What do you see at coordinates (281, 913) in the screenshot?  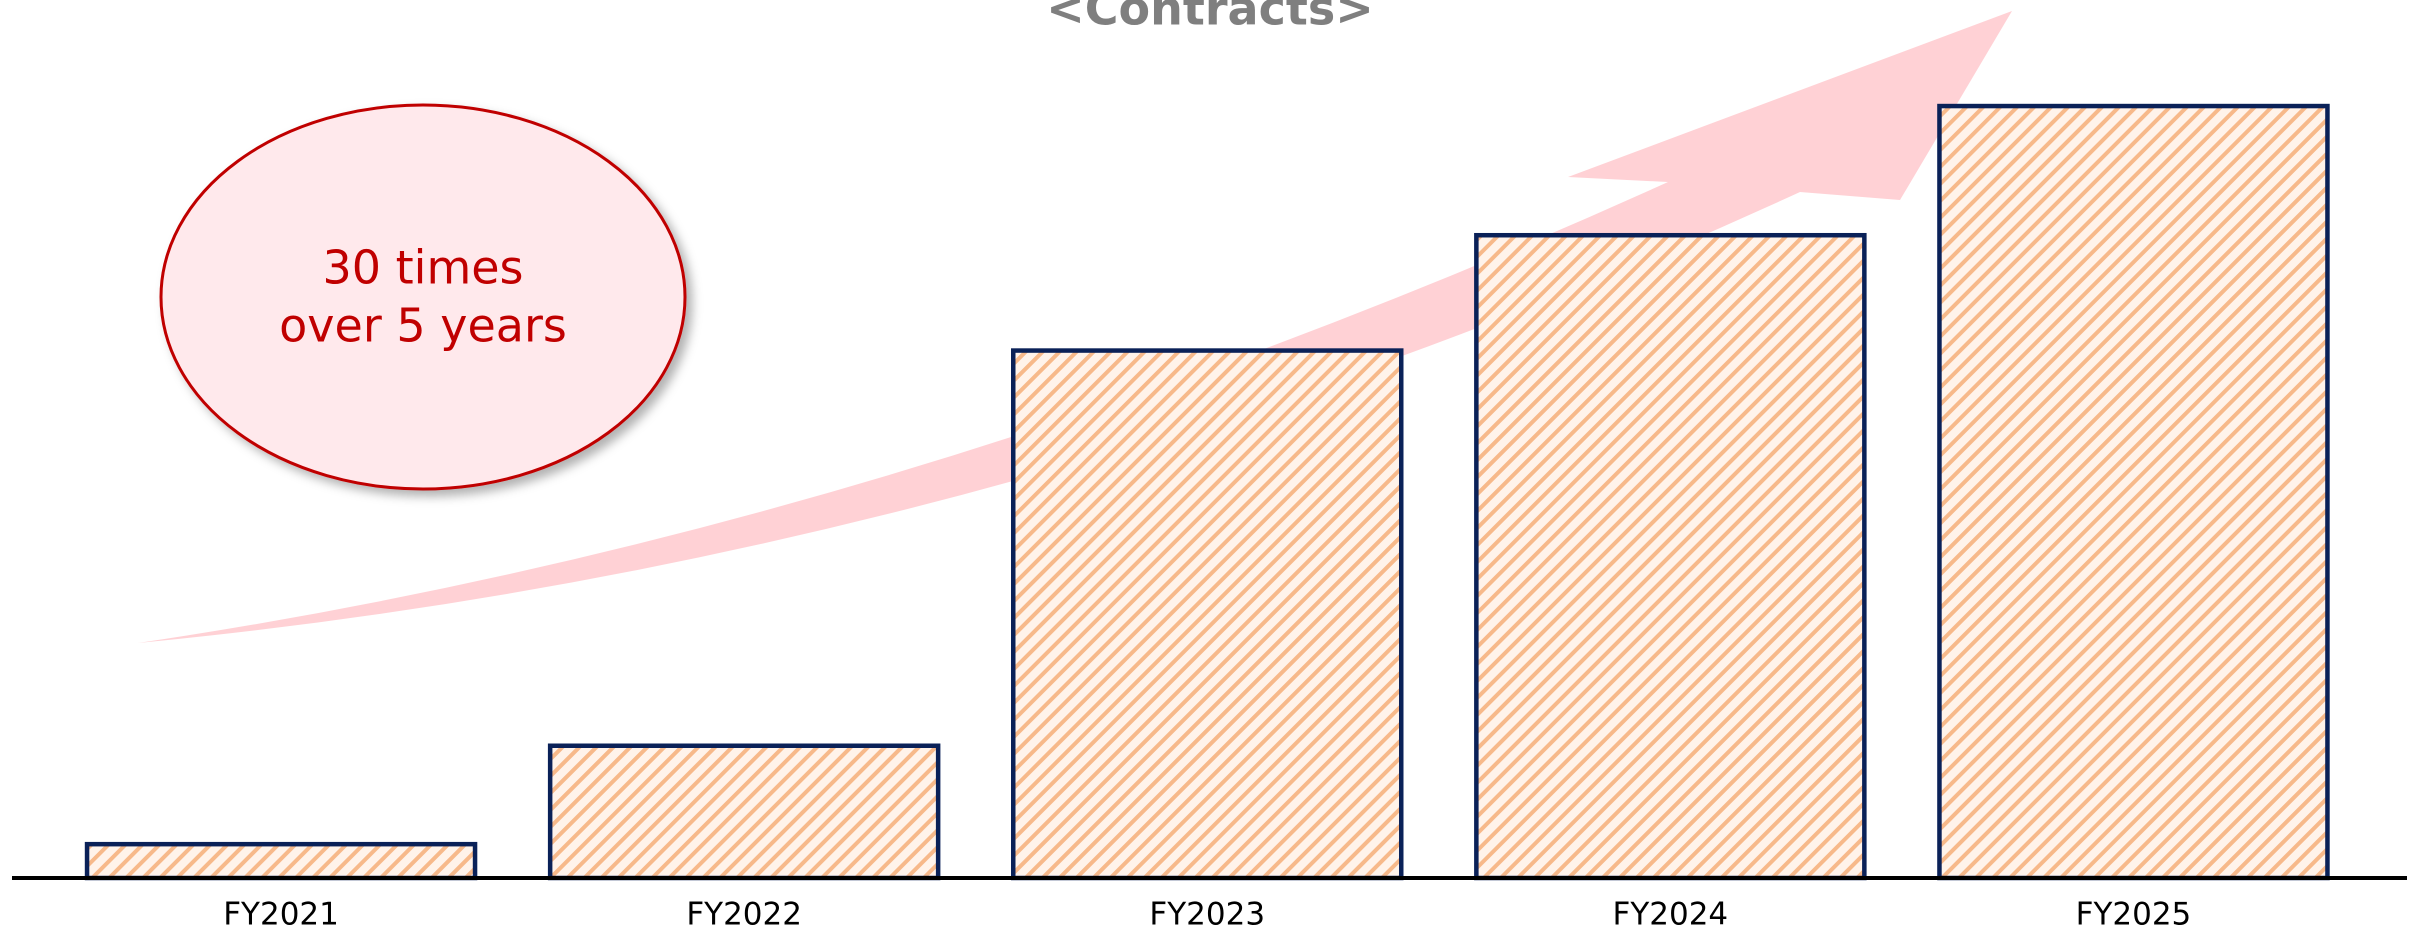 I see `x-tick-label: FY2021` at bounding box center [281, 913].